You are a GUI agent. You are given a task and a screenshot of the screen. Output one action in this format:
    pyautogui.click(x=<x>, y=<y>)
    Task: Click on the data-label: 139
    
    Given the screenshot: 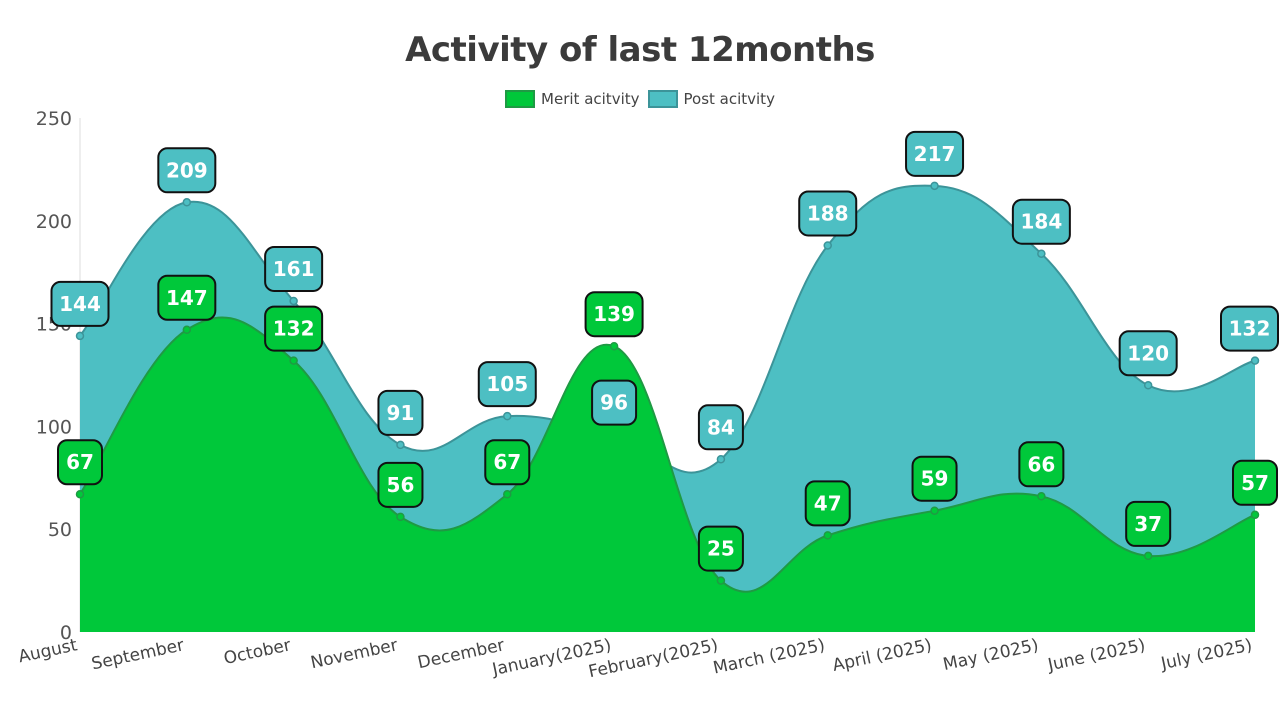 What is the action you would take?
    pyautogui.click(x=614, y=314)
    